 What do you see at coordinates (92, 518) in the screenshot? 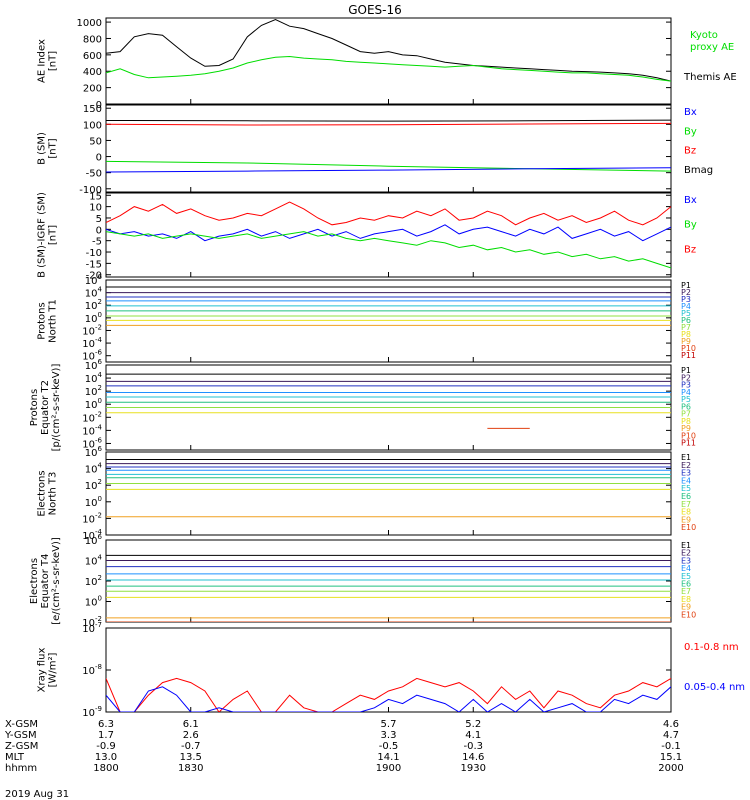
I see `y-tick-label: 10-2` at bounding box center [92, 518].